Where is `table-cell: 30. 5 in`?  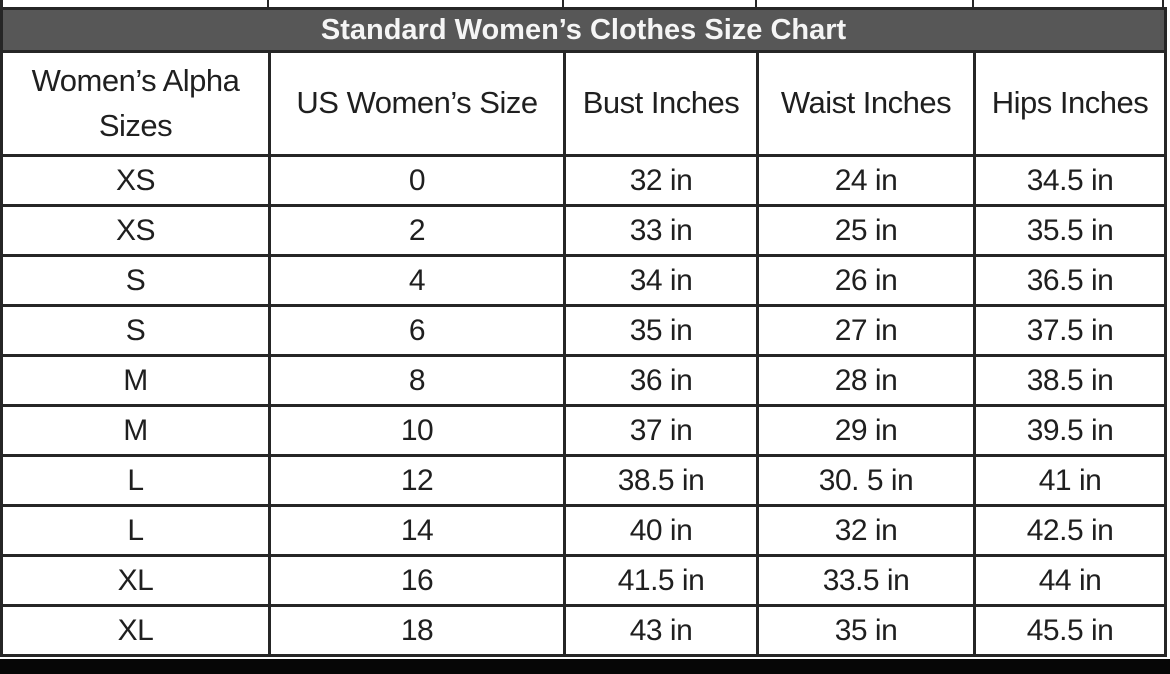
table-cell: 30. 5 in is located at coordinates (866, 480).